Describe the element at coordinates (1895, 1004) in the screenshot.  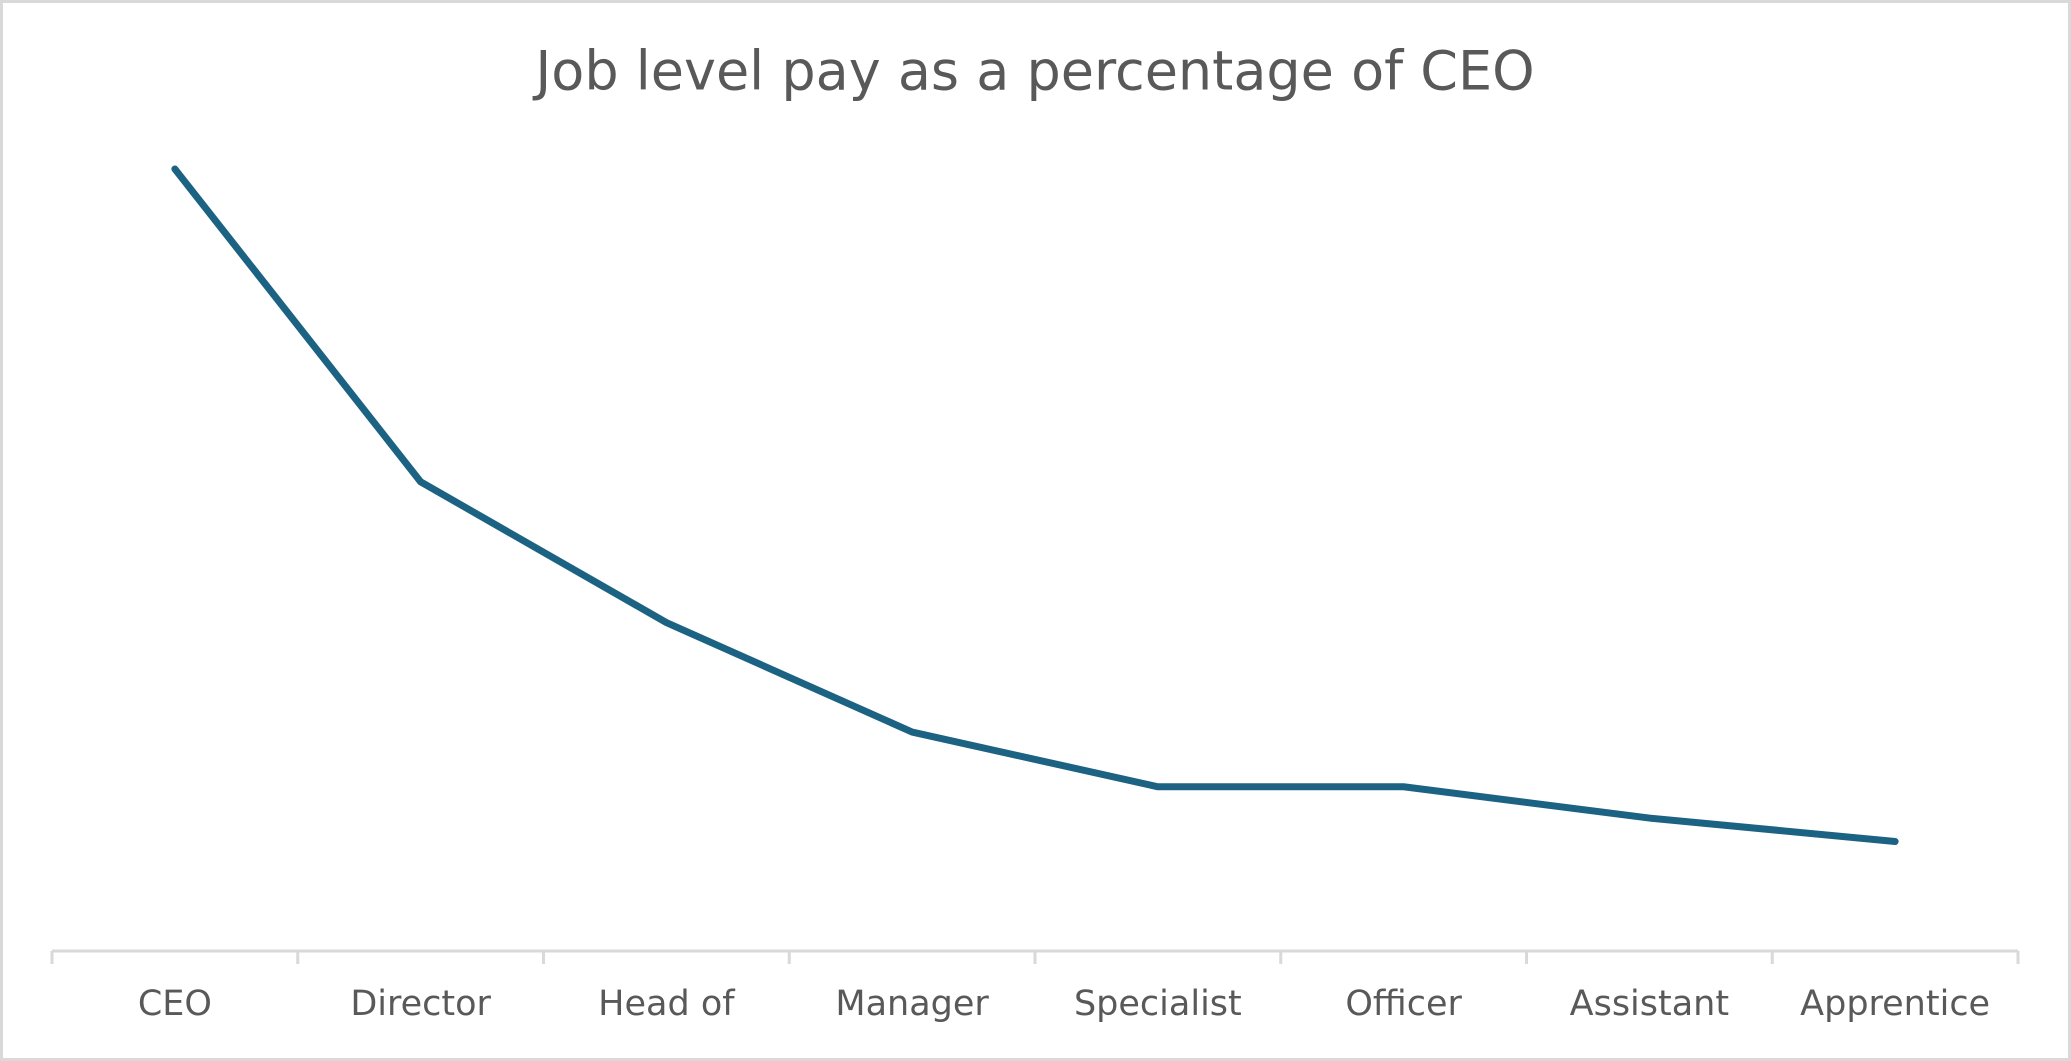
I see `x-tick-label: Apprentice` at that location.